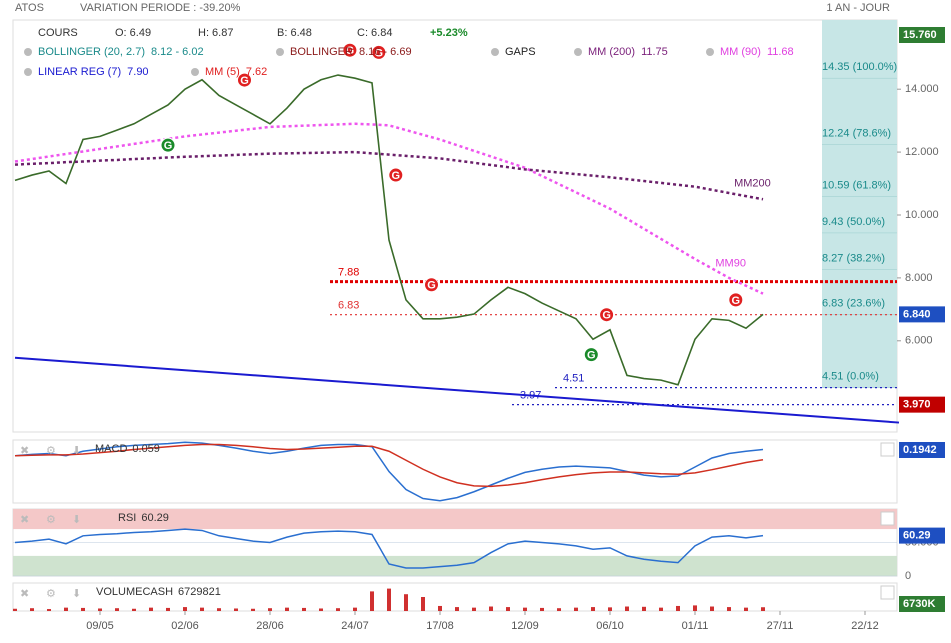 The height and width of the screenshot is (643, 951). I want to click on indicator-name: BOLLINGER, so click(321, 52).